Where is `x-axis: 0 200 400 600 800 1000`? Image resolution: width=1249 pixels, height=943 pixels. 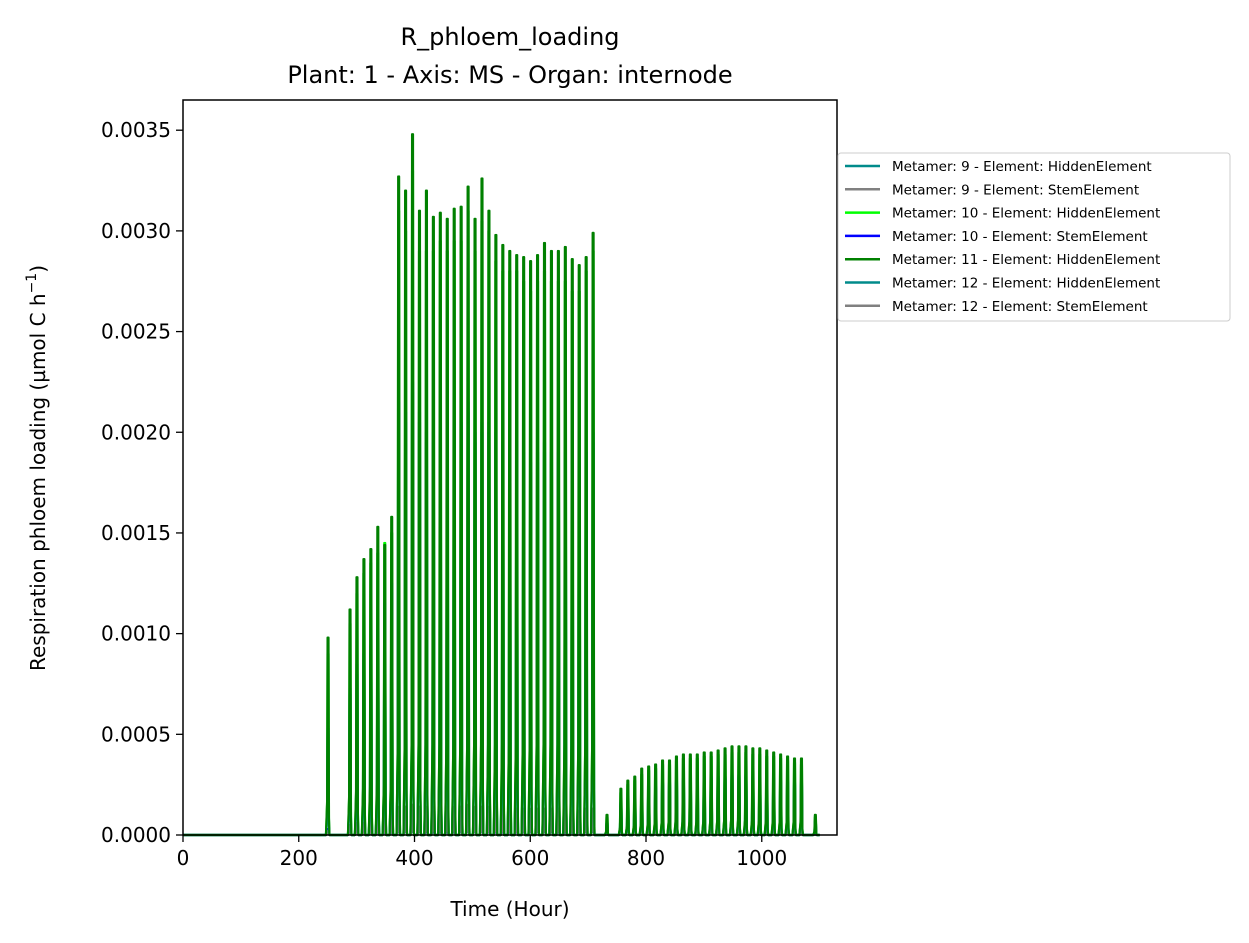
x-axis: 0 200 400 600 800 1000 is located at coordinates (482, 852).